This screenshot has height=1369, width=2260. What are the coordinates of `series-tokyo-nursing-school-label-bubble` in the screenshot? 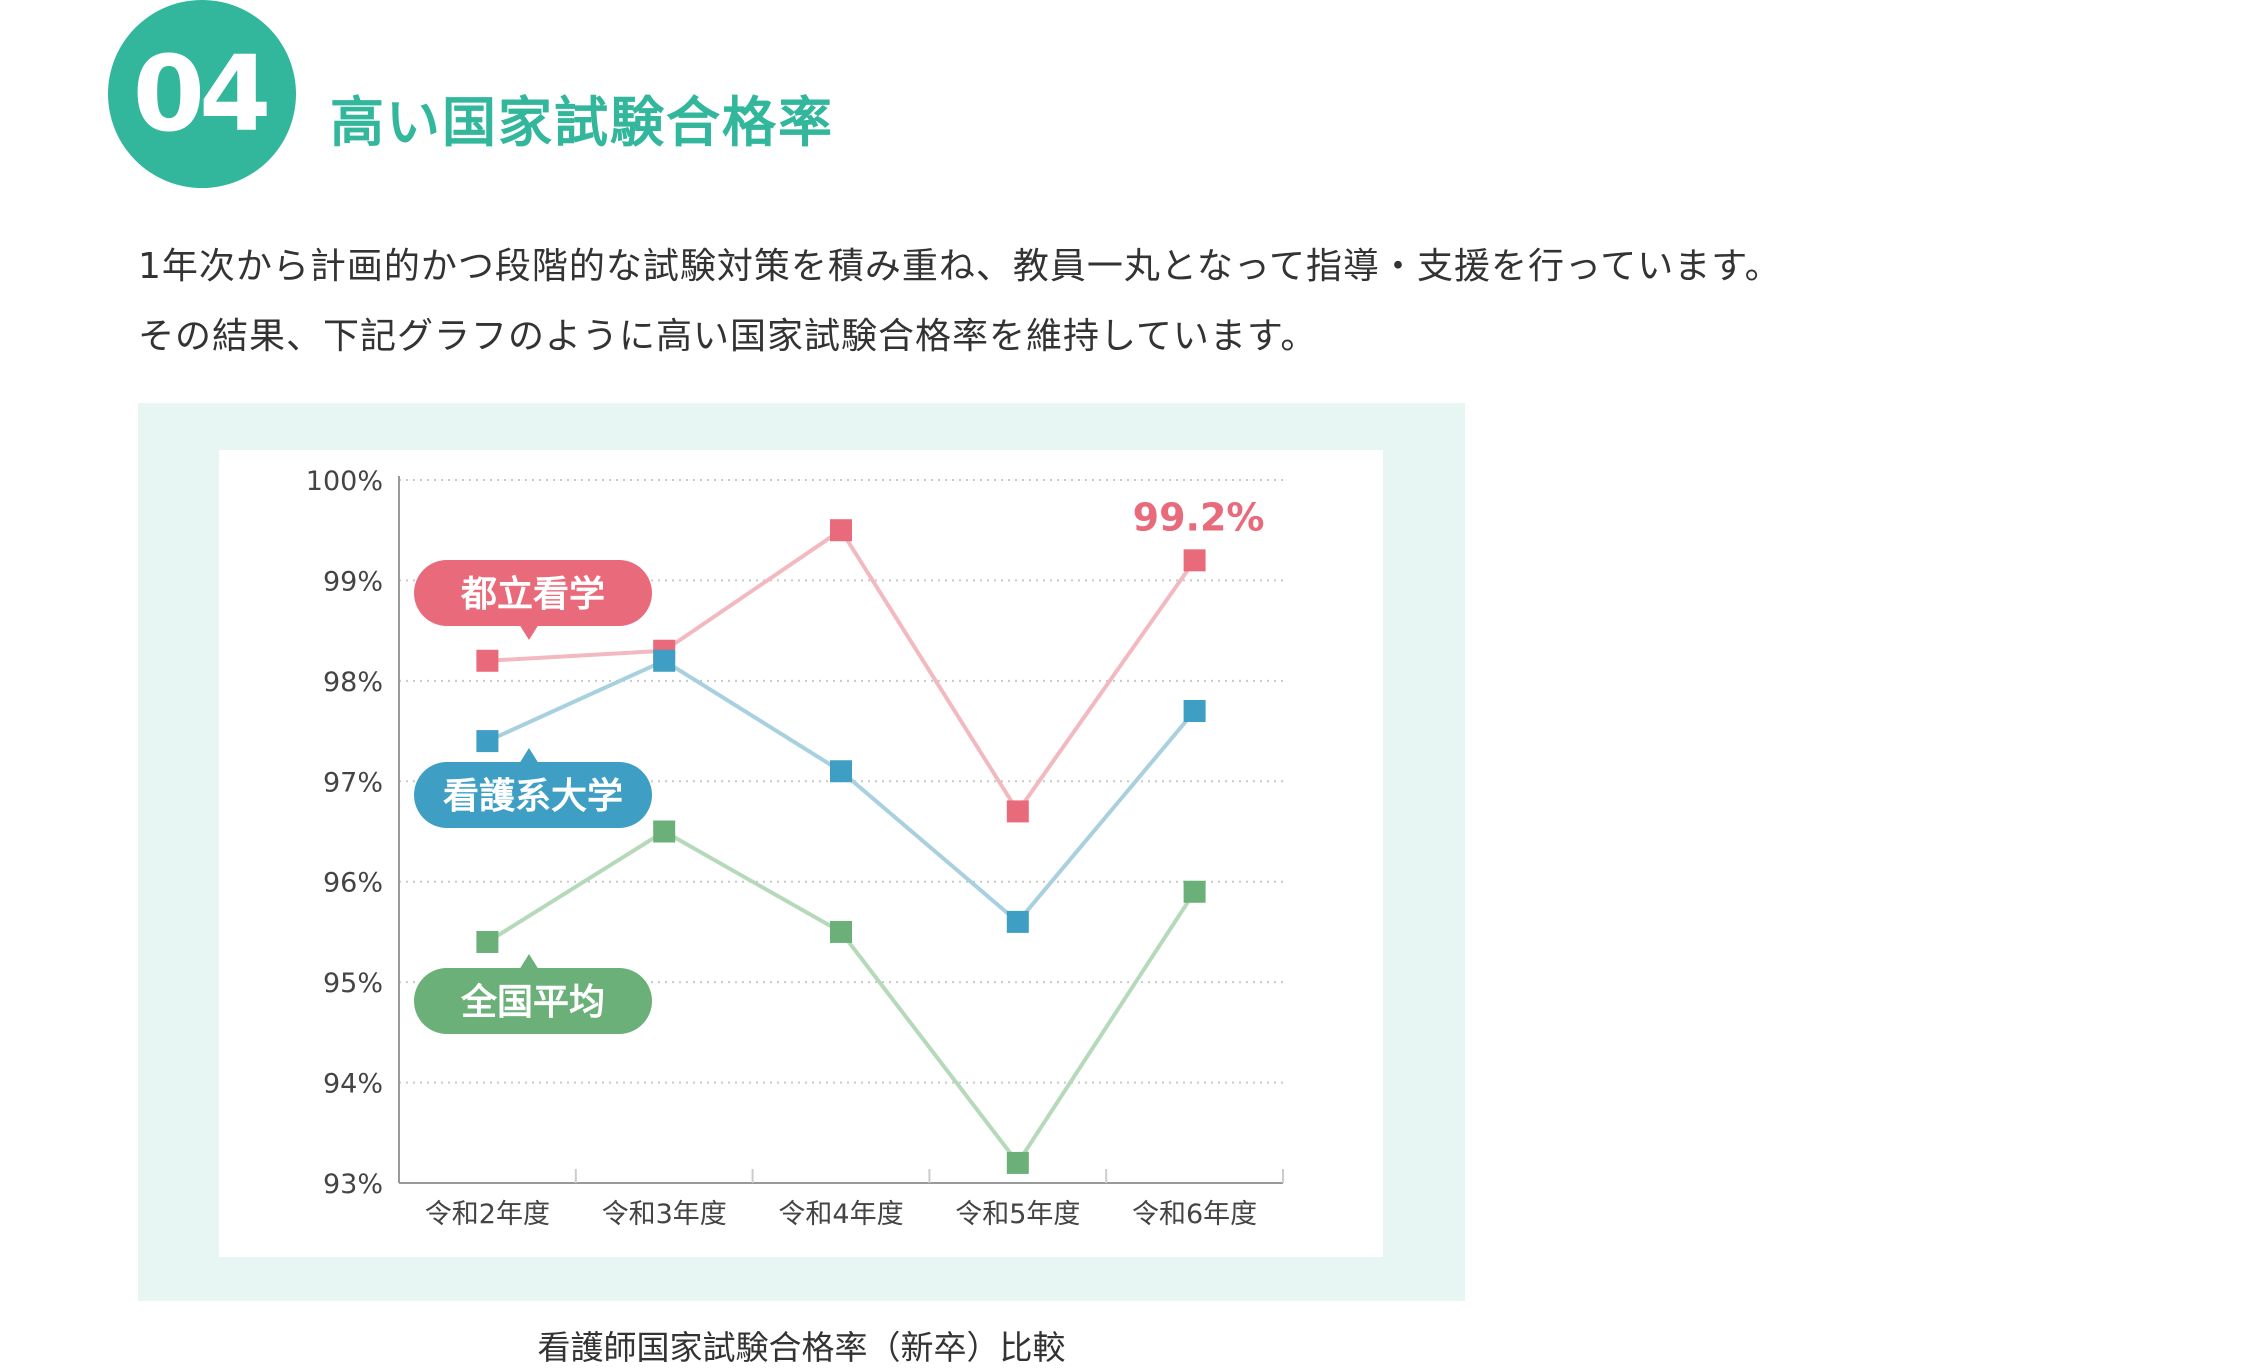 It's located at (533, 593).